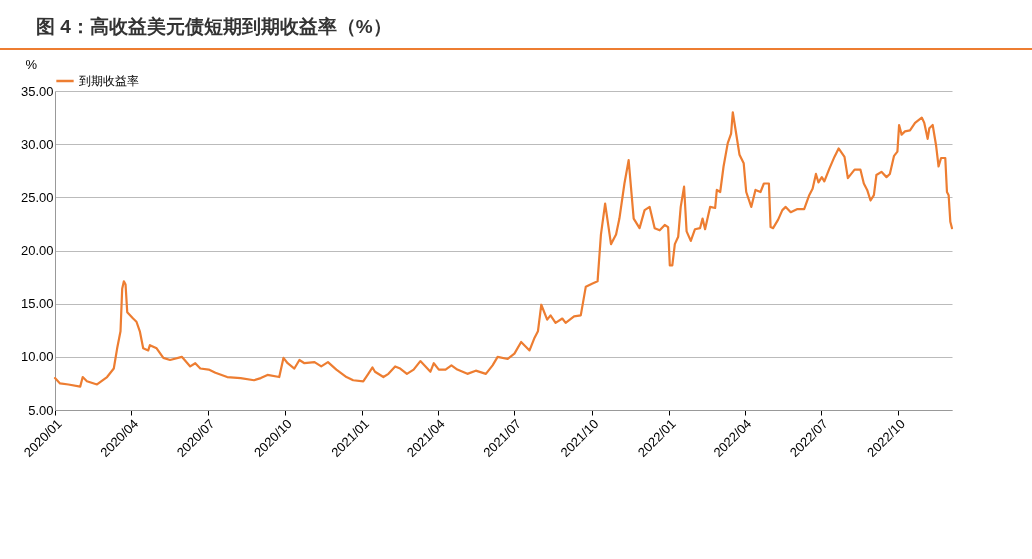 The height and width of the screenshot is (559, 1032). I want to click on y-tick-label: 10.00, so click(37, 357).